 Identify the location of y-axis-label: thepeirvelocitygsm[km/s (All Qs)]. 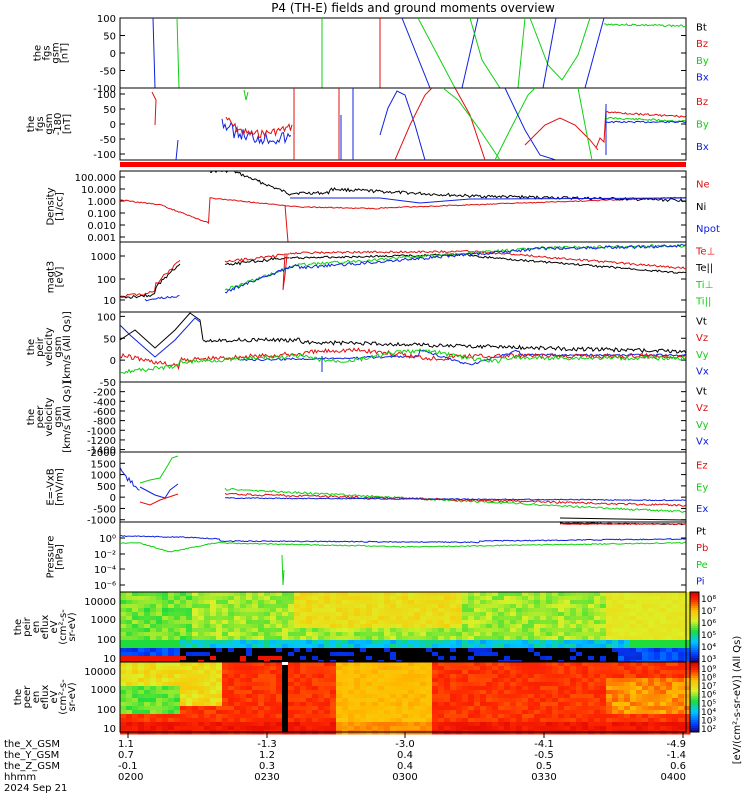
(49, 347).